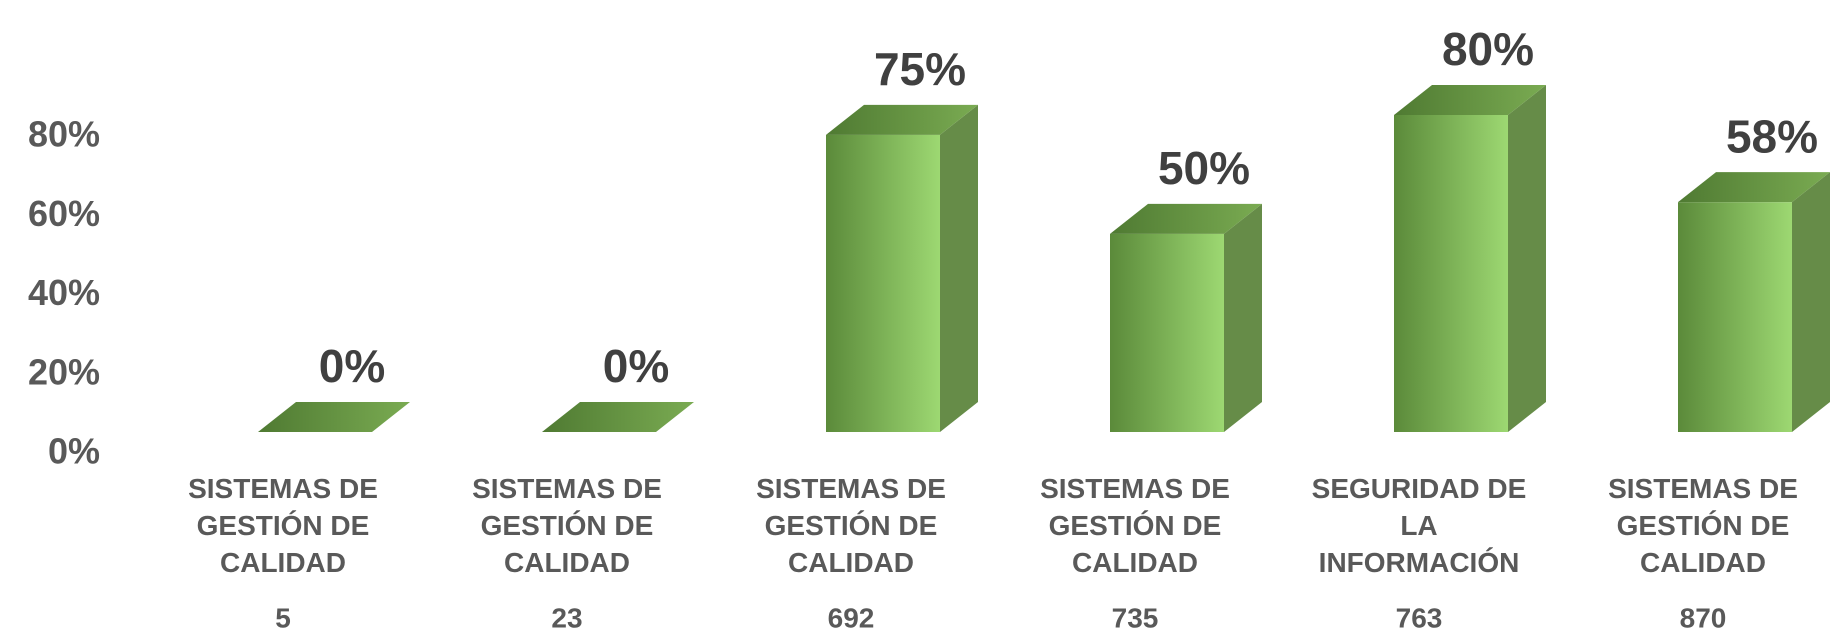  What do you see at coordinates (64, 134) in the screenshot?
I see `y-tick-label: 80%` at bounding box center [64, 134].